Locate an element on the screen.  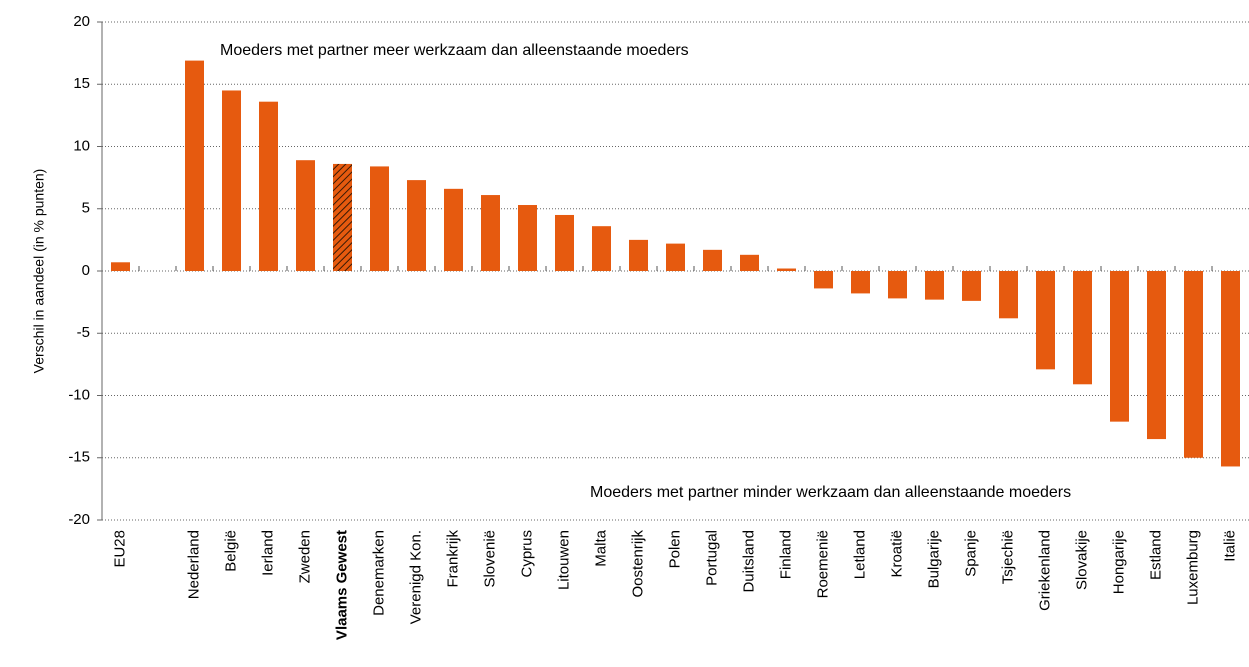
x-tick-label: Zweden is located at coordinates (304, 556).